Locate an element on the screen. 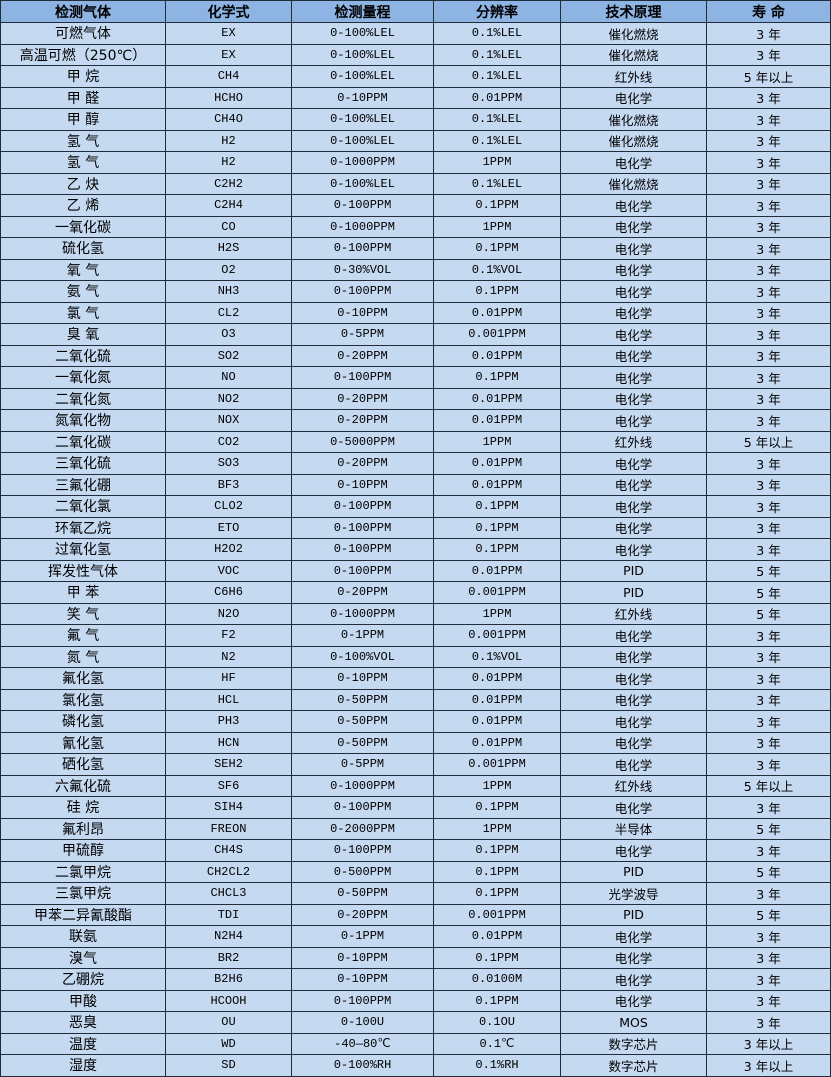 Image resolution: width=831 pixels, height=1077 pixels. resolution-cell: 0.001PPM is located at coordinates (497, 764).